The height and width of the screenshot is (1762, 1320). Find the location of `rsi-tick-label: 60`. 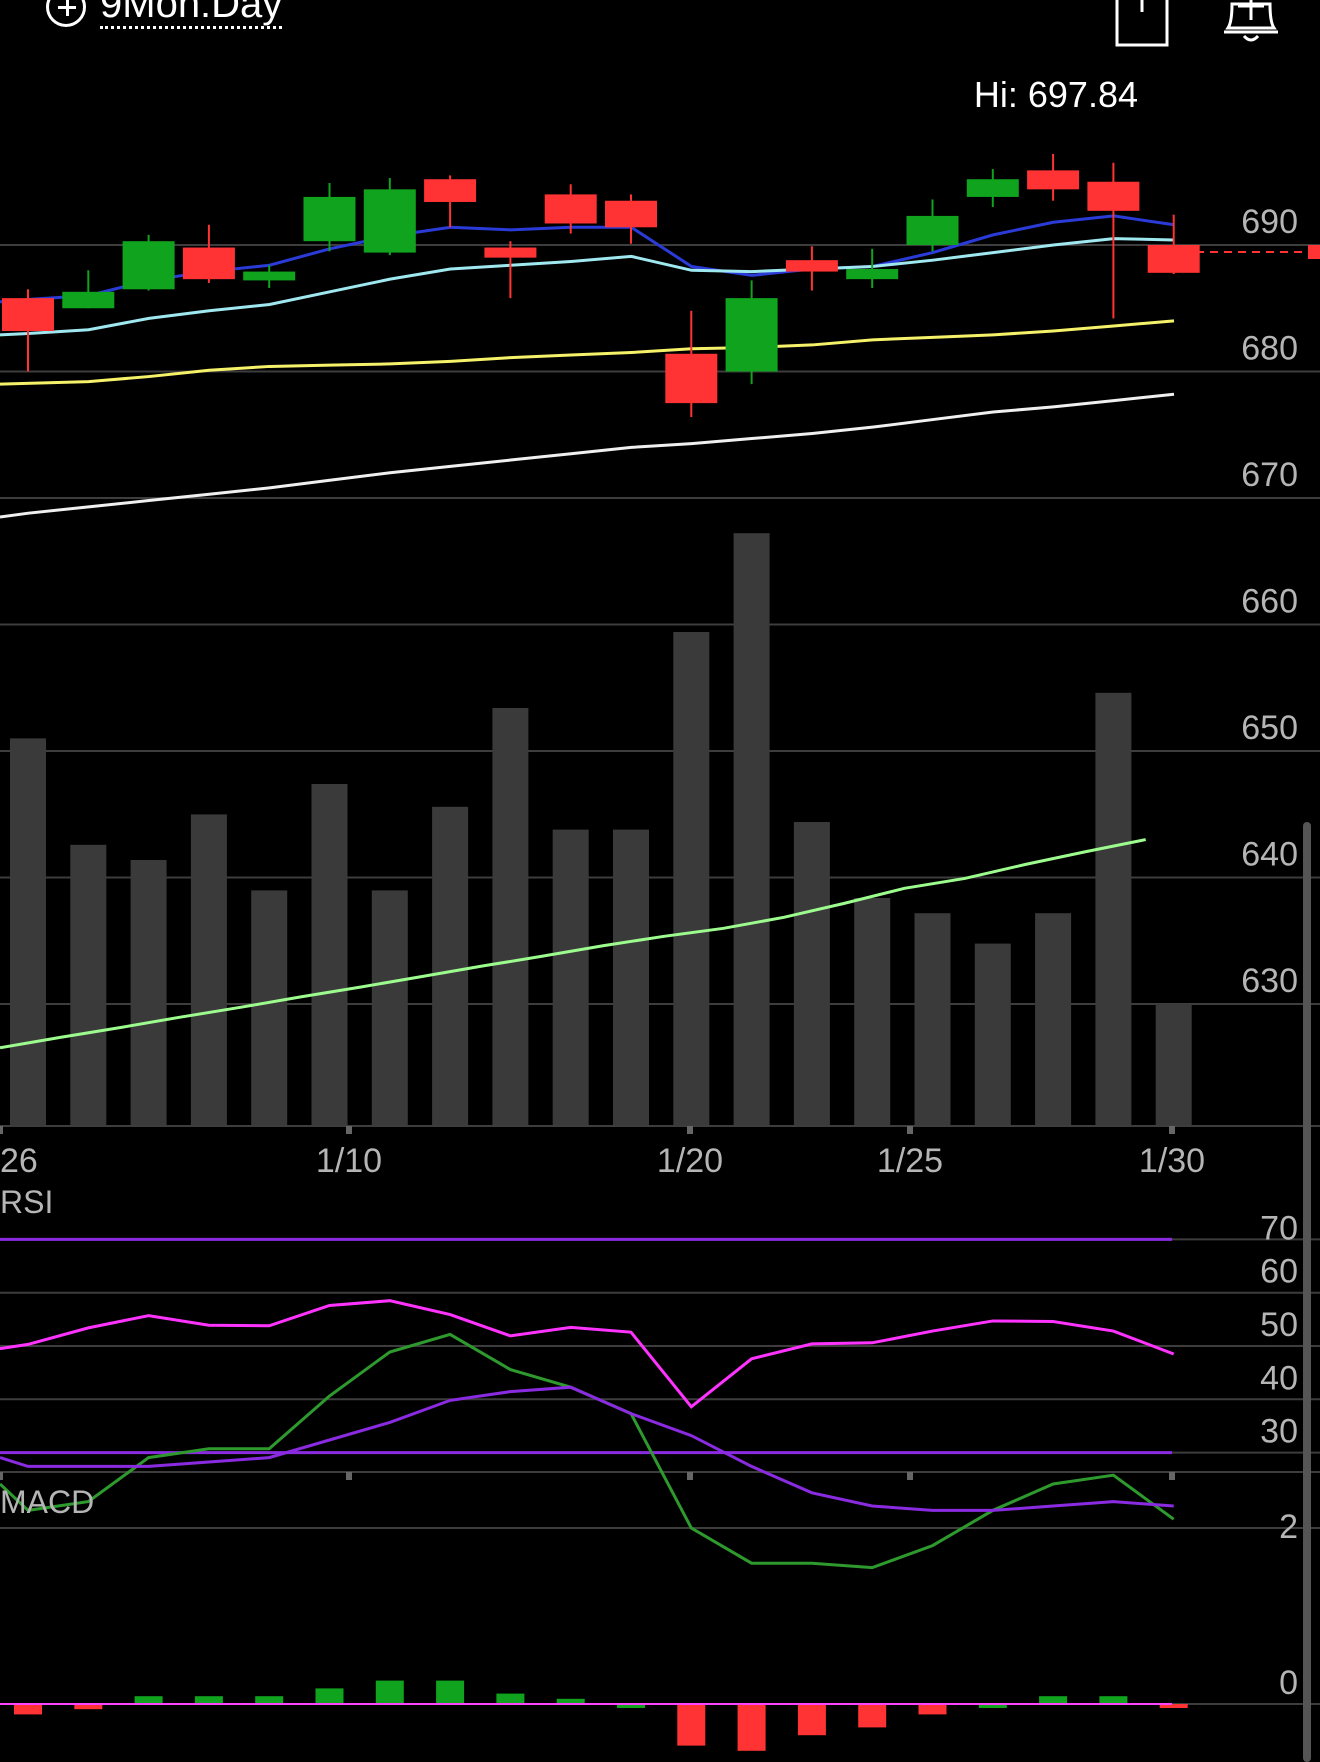

rsi-tick-label: 60 is located at coordinates (1279, 1272).